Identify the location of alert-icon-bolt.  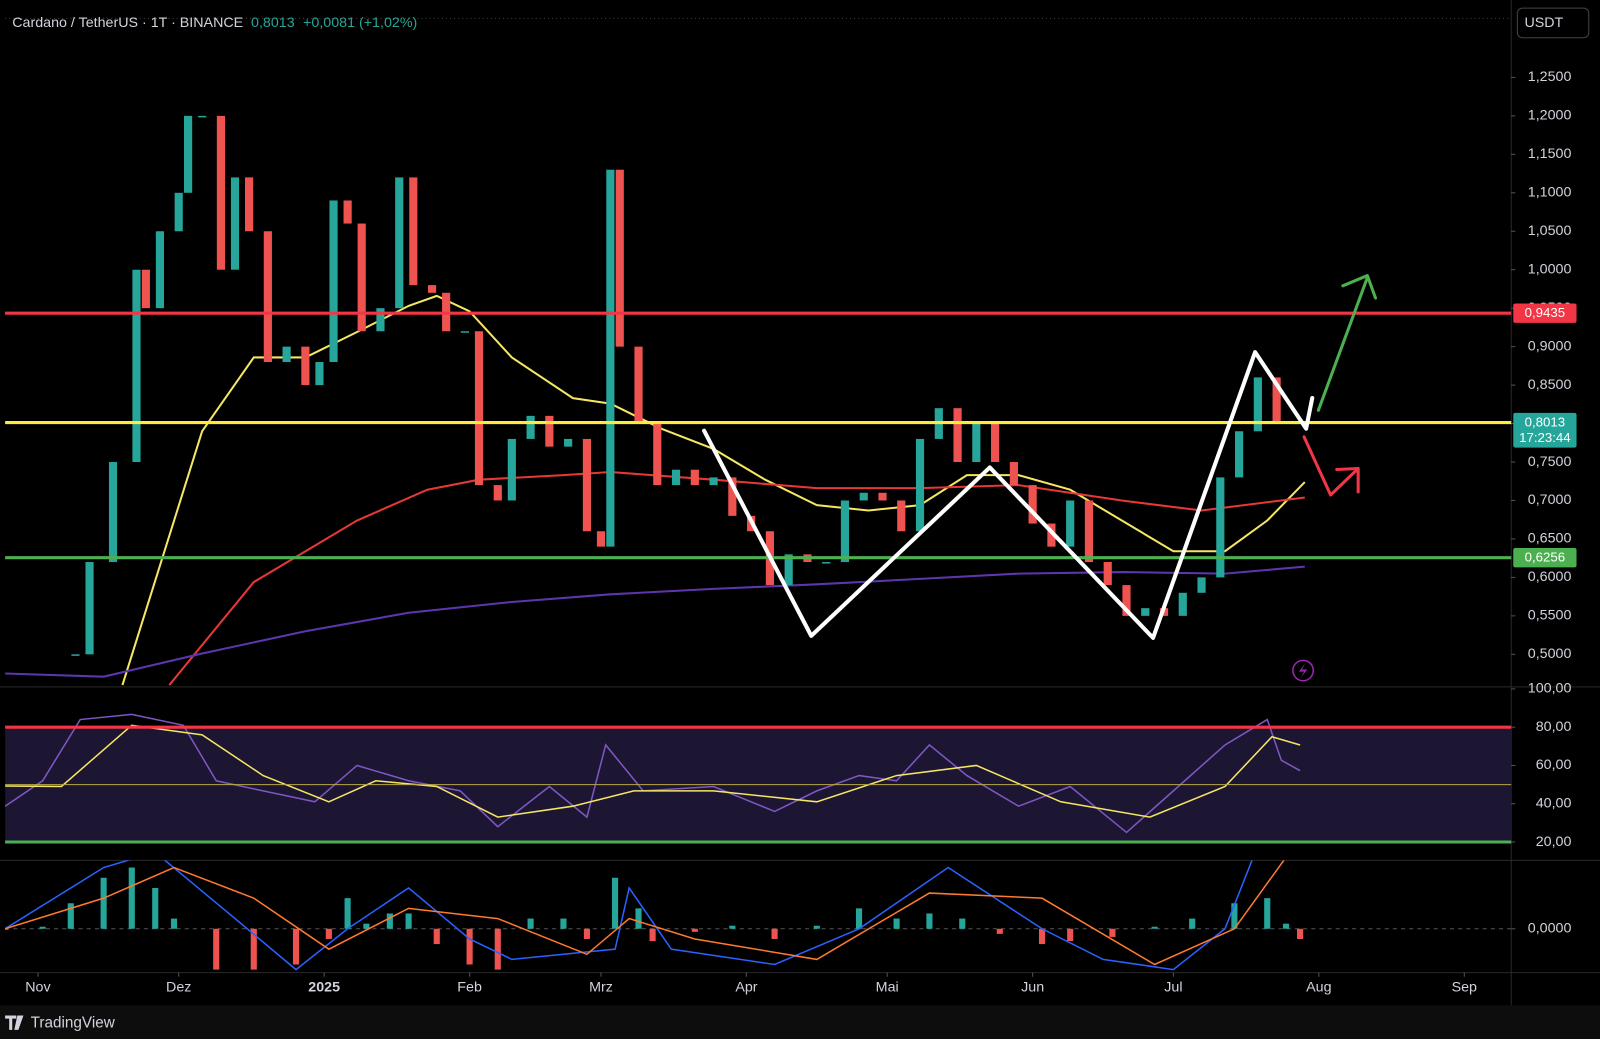
(1303, 670).